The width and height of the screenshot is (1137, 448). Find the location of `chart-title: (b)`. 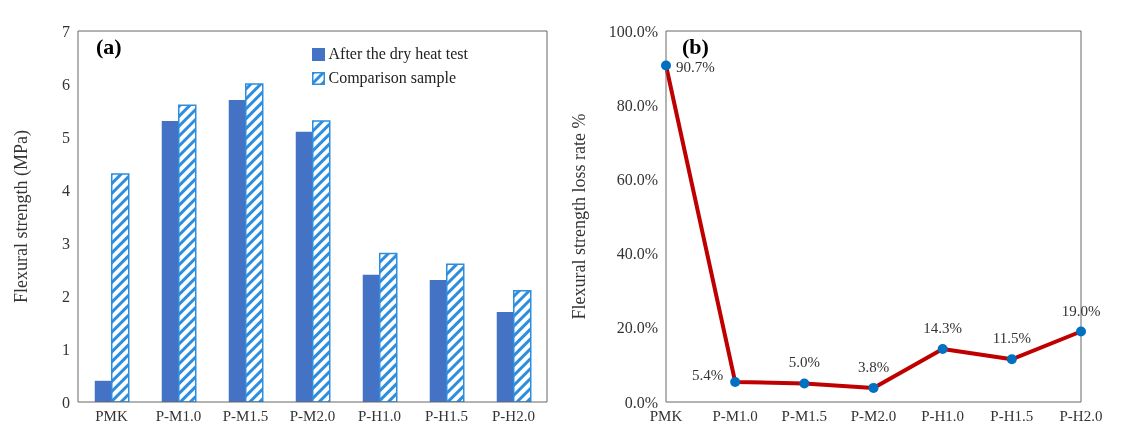

chart-title: (b) is located at coordinates (695, 47).